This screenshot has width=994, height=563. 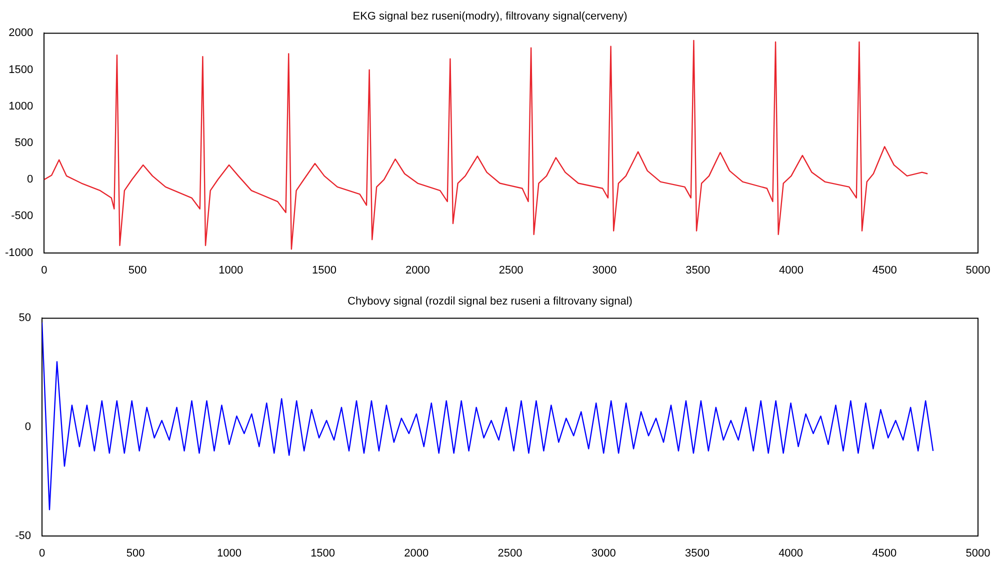 What do you see at coordinates (23, 536) in the screenshot?
I see `y-tick-label: -50` at bounding box center [23, 536].